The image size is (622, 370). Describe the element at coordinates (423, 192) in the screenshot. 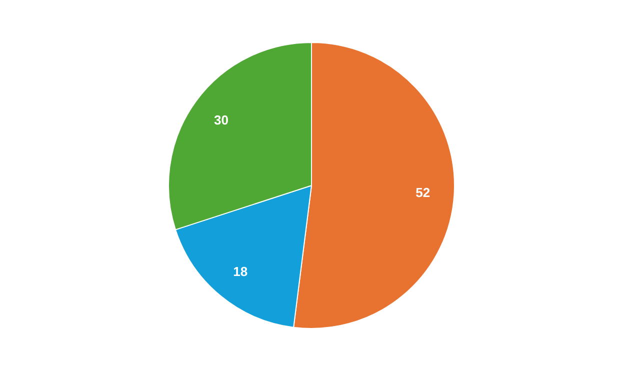

I see `data-label: 52` at that location.